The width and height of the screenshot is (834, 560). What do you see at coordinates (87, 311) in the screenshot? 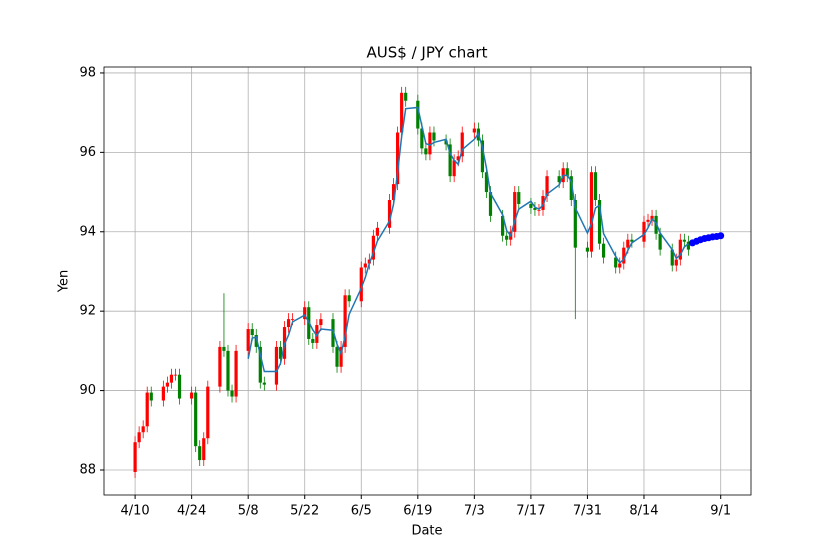
I see `y-tick-label: 92` at bounding box center [87, 311].